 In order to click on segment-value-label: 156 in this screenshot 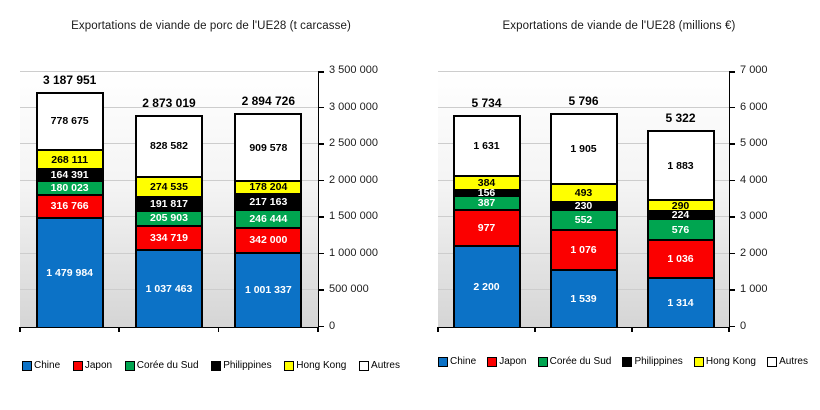, I will do `click(486, 192)`.